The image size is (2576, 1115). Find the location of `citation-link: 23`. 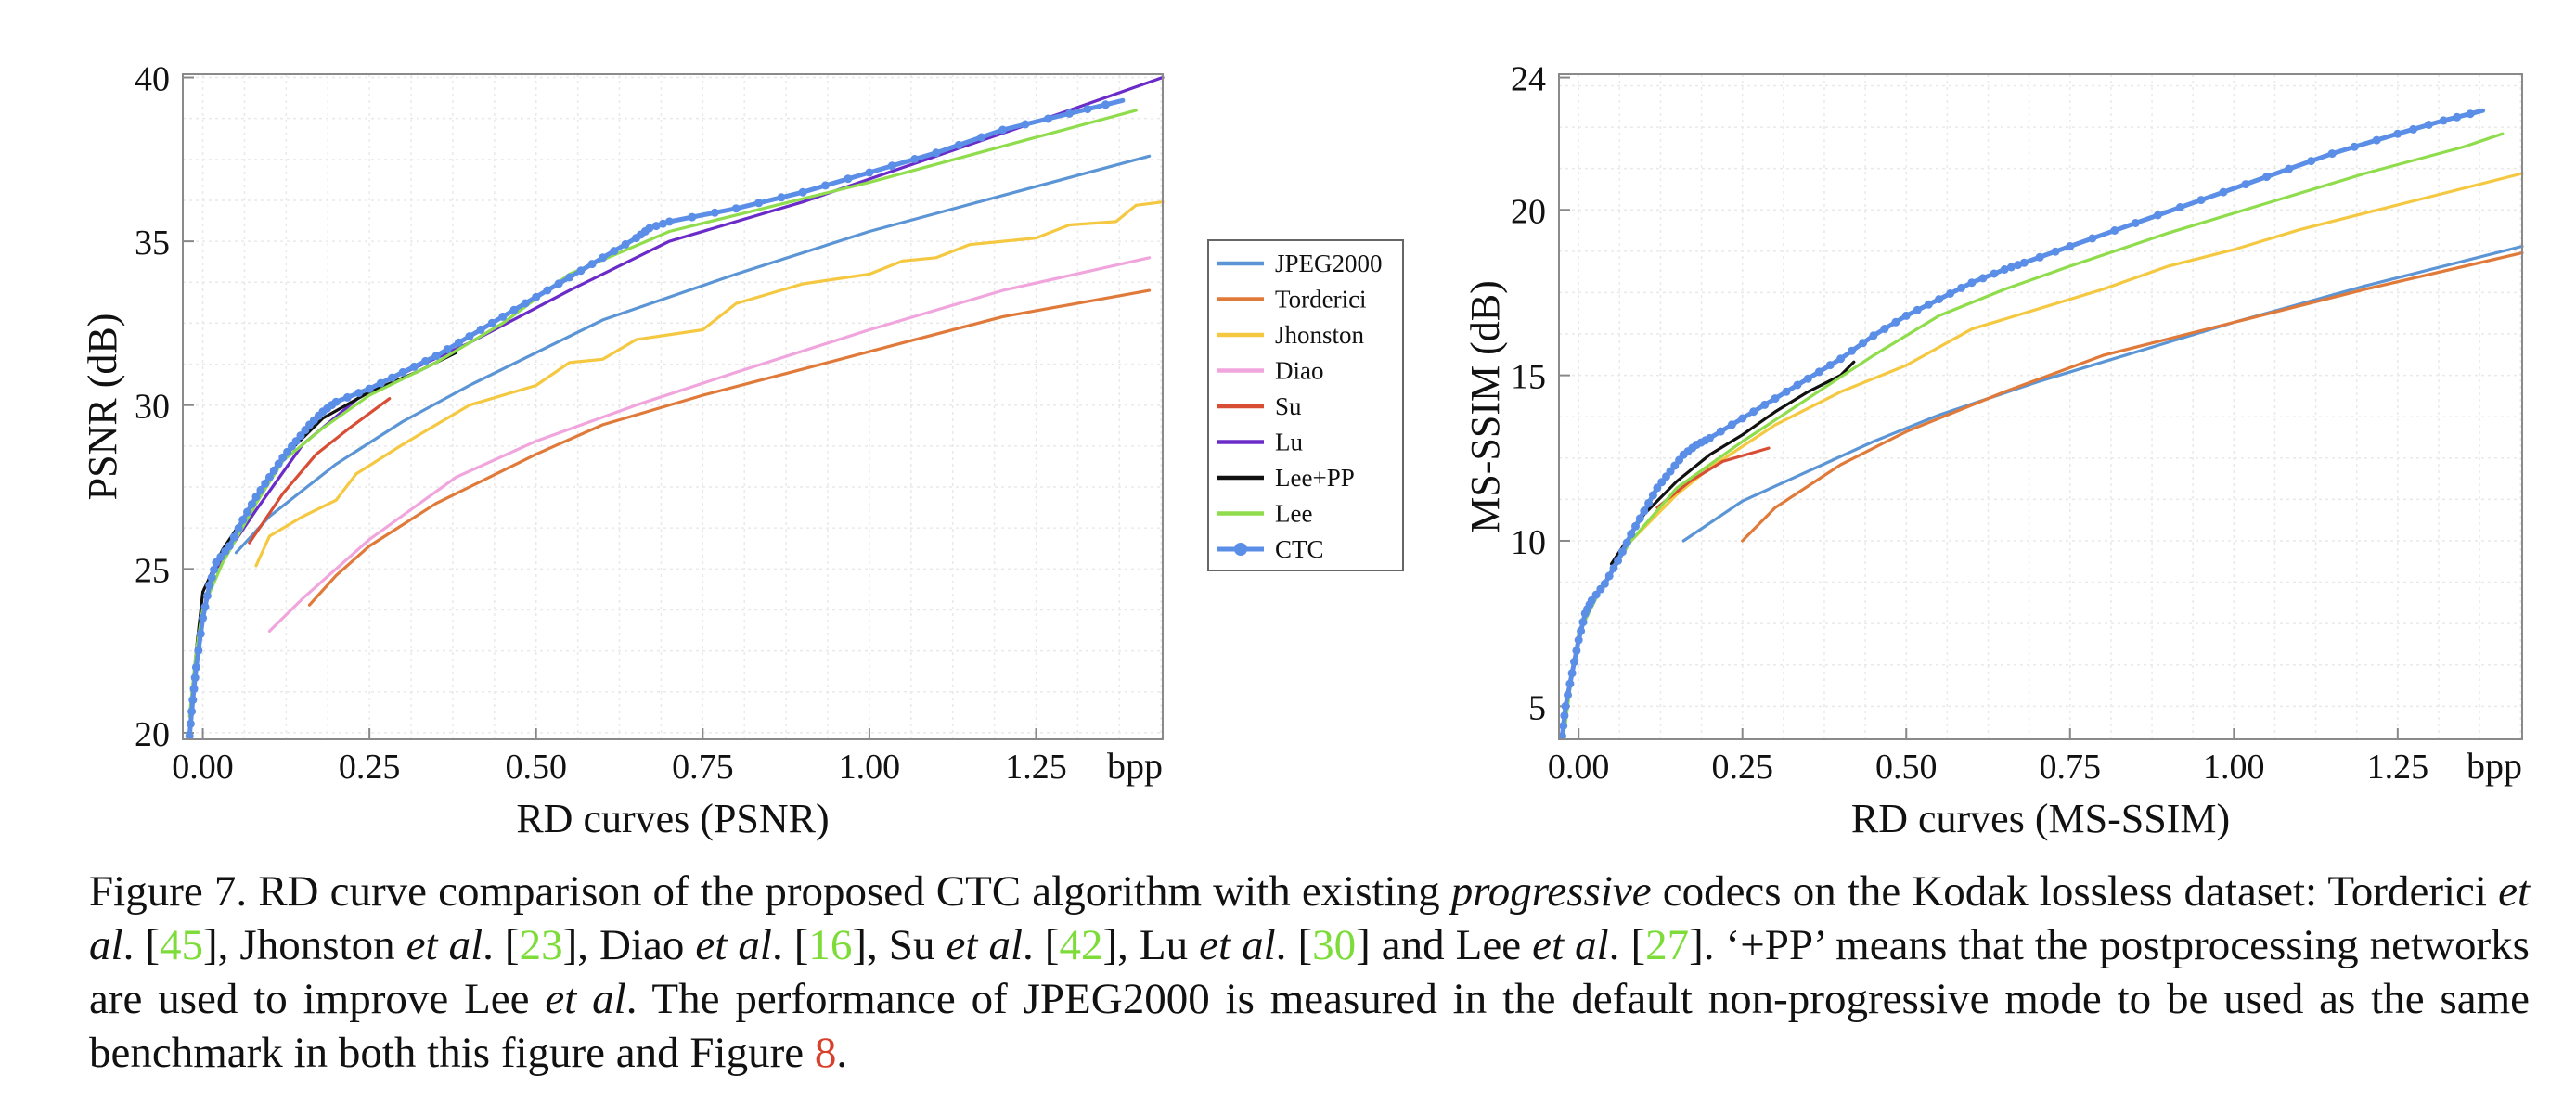

citation-link: 23 is located at coordinates (541, 945).